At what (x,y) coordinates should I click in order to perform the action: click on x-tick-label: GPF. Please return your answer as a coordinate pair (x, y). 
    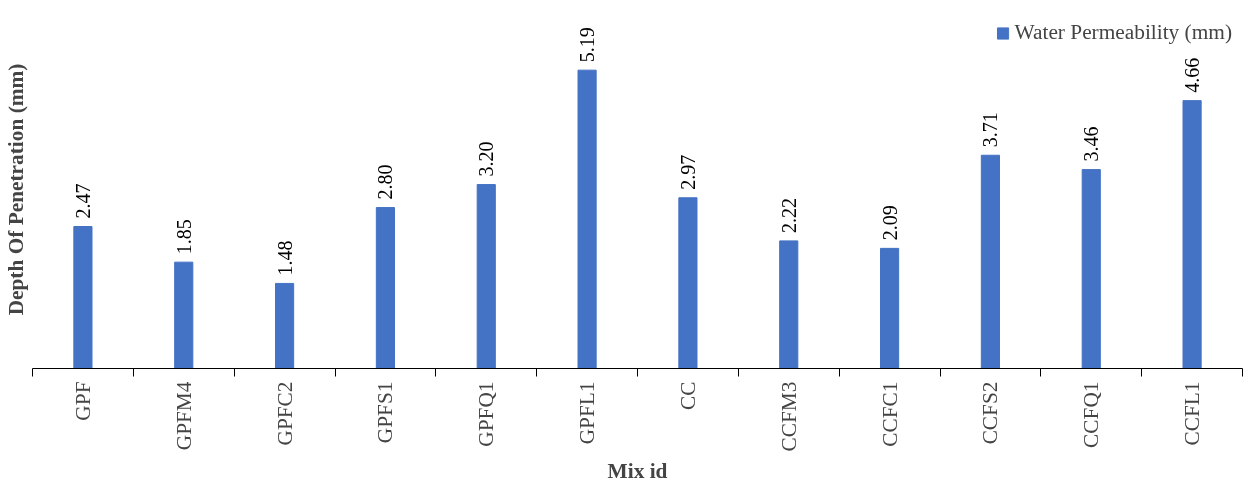
    Looking at the image, I should click on (82, 401).